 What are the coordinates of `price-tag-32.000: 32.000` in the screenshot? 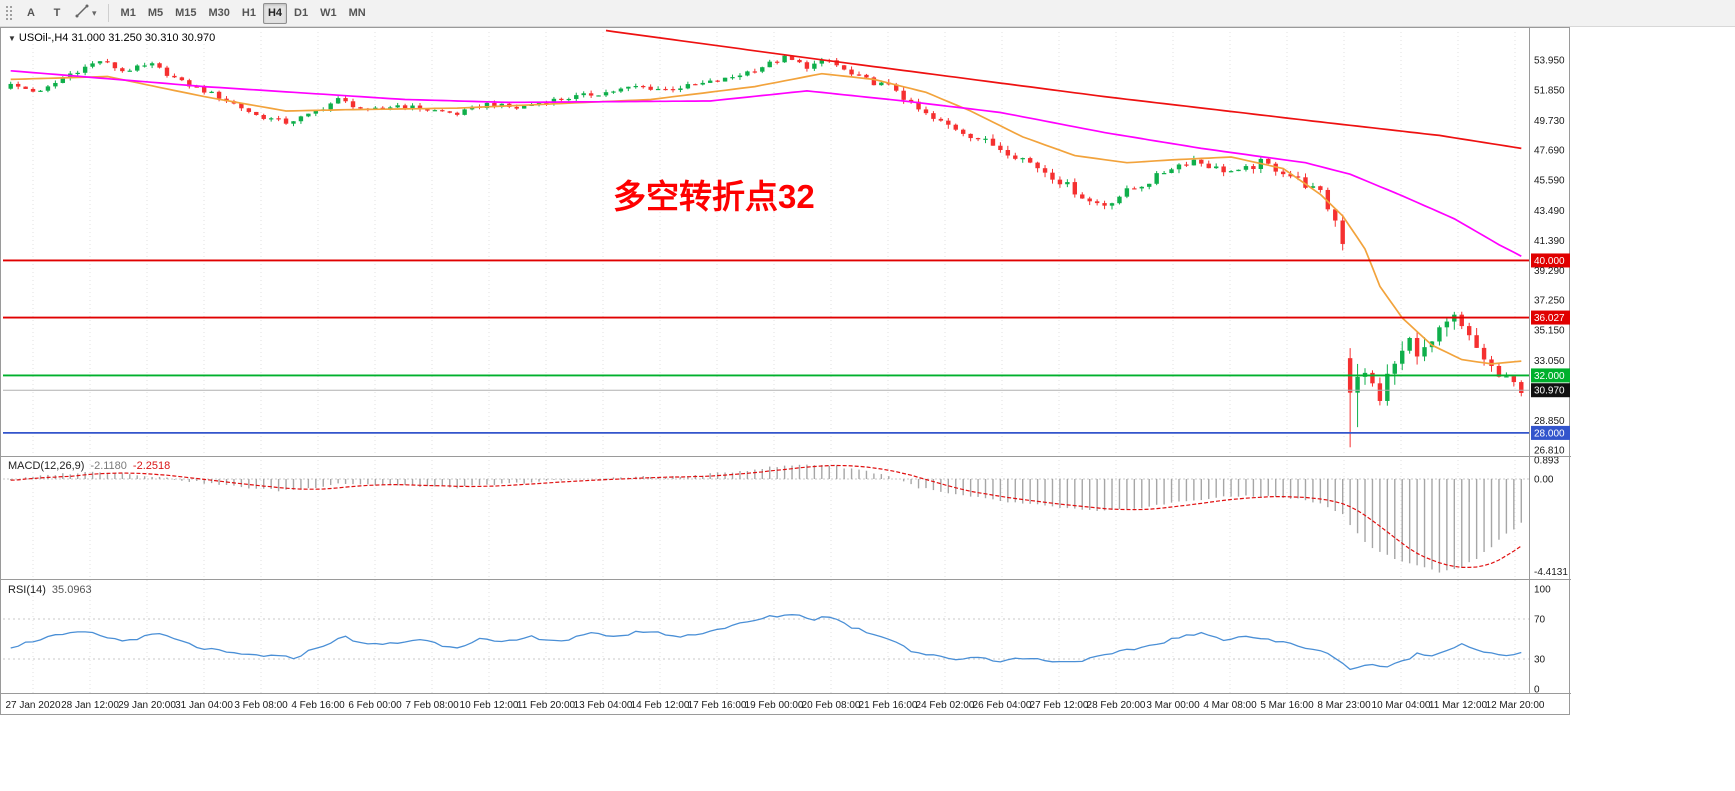 It's located at (1550, 375).